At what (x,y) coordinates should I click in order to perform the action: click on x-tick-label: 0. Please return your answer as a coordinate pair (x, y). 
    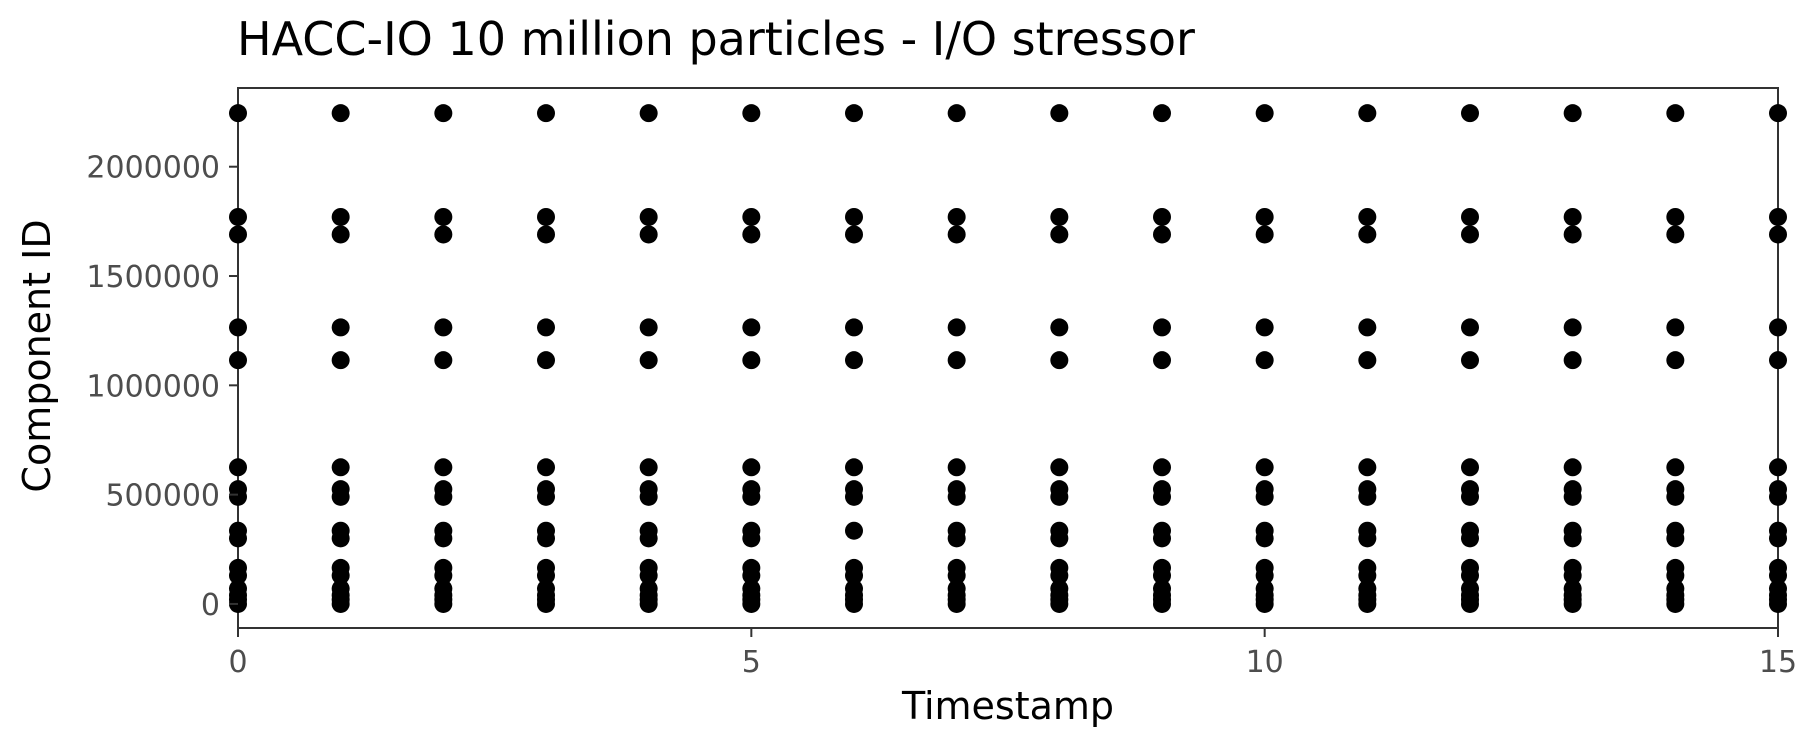
    Looking at the image, I should click on (237, 662).